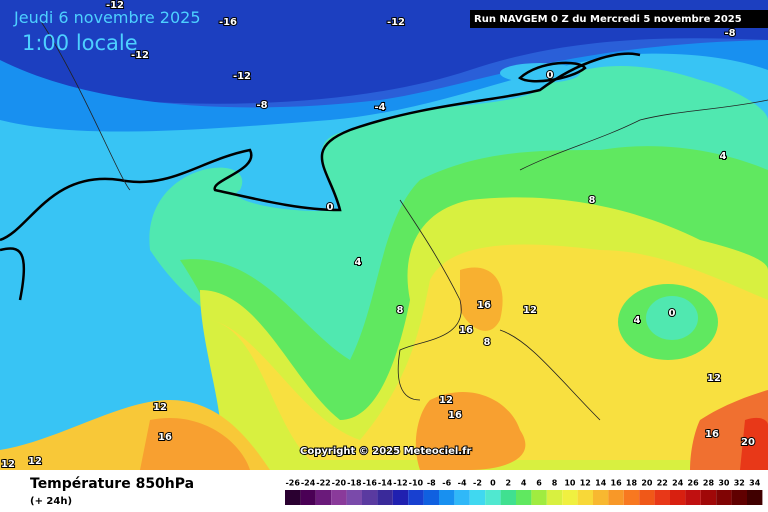 The width and height of the screenshot is (768, 512). What do you see at coordinates (354, 483) in the screenshot?
I see `legend-label: -18` at bounding box center [354, 483].